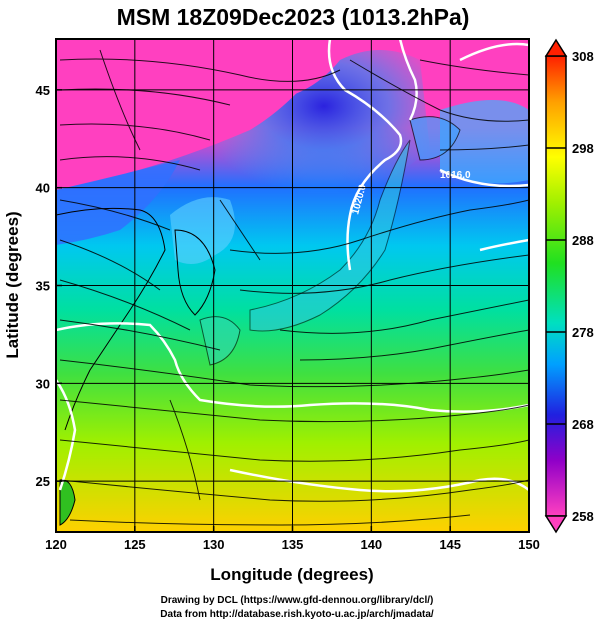  I want to click on x-tick-label: 135, so click(293, 544).